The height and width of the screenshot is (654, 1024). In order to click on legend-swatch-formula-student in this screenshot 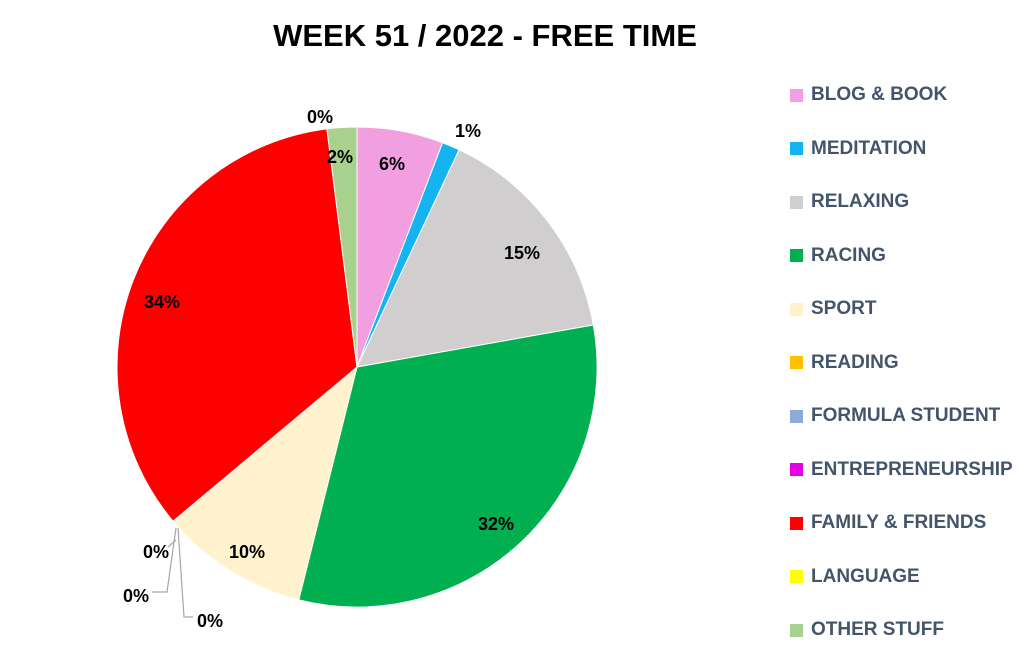, I will do `click(796, 416)`.